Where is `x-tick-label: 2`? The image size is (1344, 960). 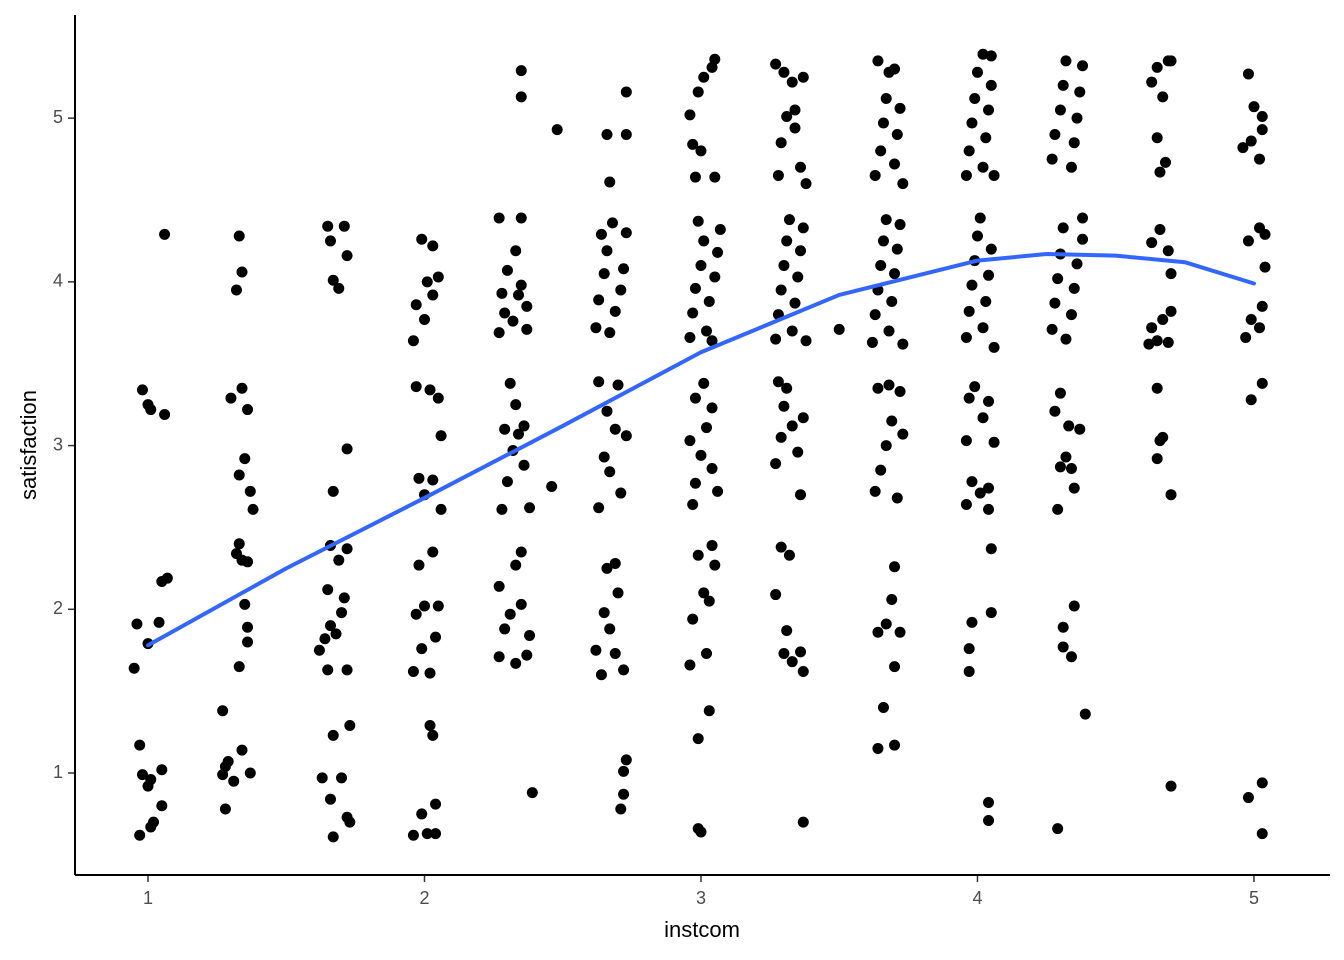 x-tick-label: 2 is located at coordinates (424, 898).